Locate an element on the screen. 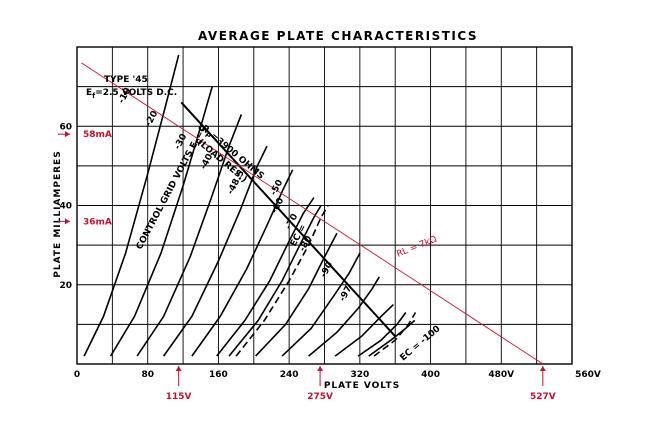 This screenshot has height=421, width=654. filament-note: Ef=2.5 VOLTS D.C. is located at coordinates (131, 94).